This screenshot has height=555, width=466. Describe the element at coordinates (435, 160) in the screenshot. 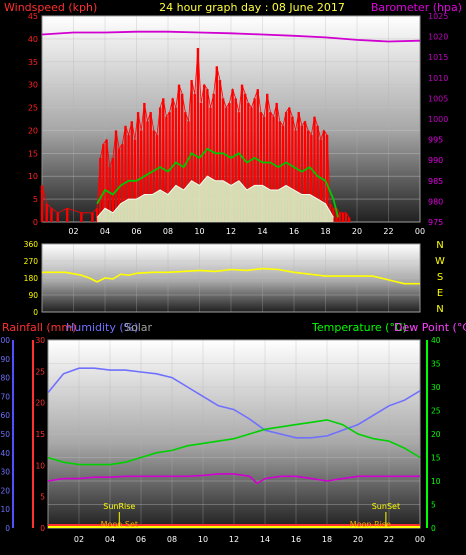

I see `baro-tick-label: 990` at that location.